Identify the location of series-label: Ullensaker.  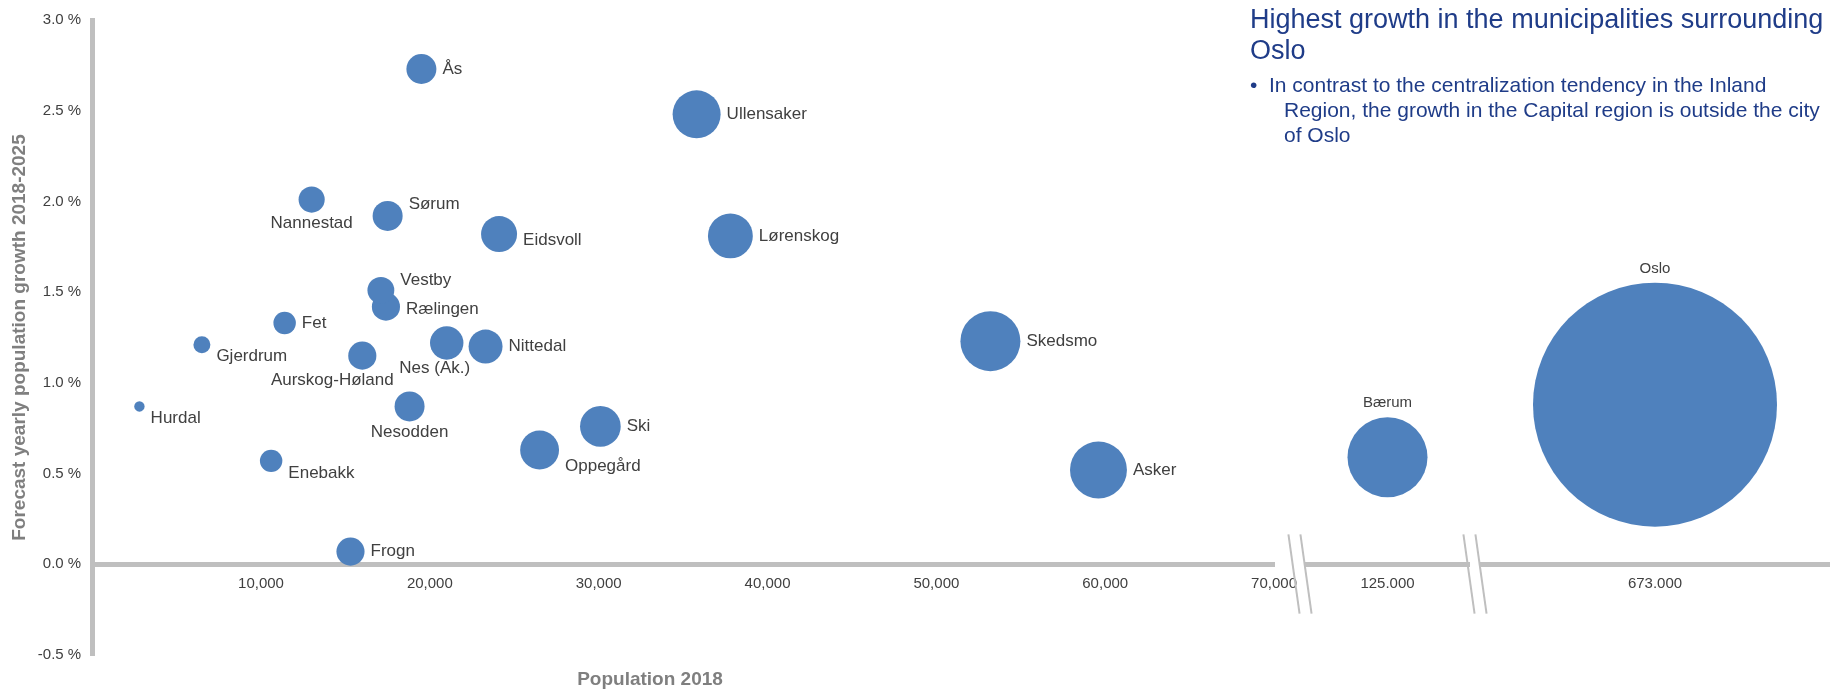
(767, 114).